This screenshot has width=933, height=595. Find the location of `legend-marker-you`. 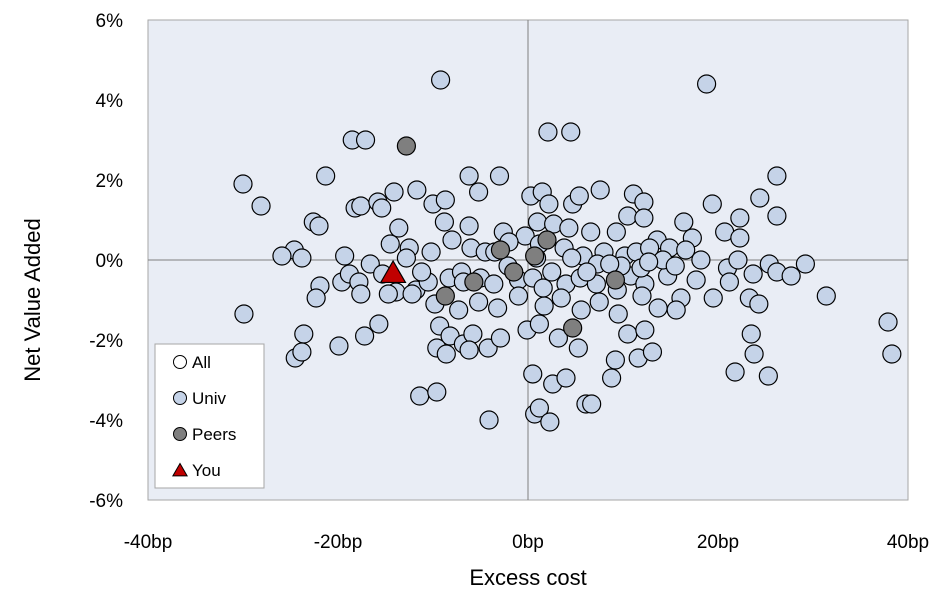

legend-marker-you is located at coordinates (180, 469).